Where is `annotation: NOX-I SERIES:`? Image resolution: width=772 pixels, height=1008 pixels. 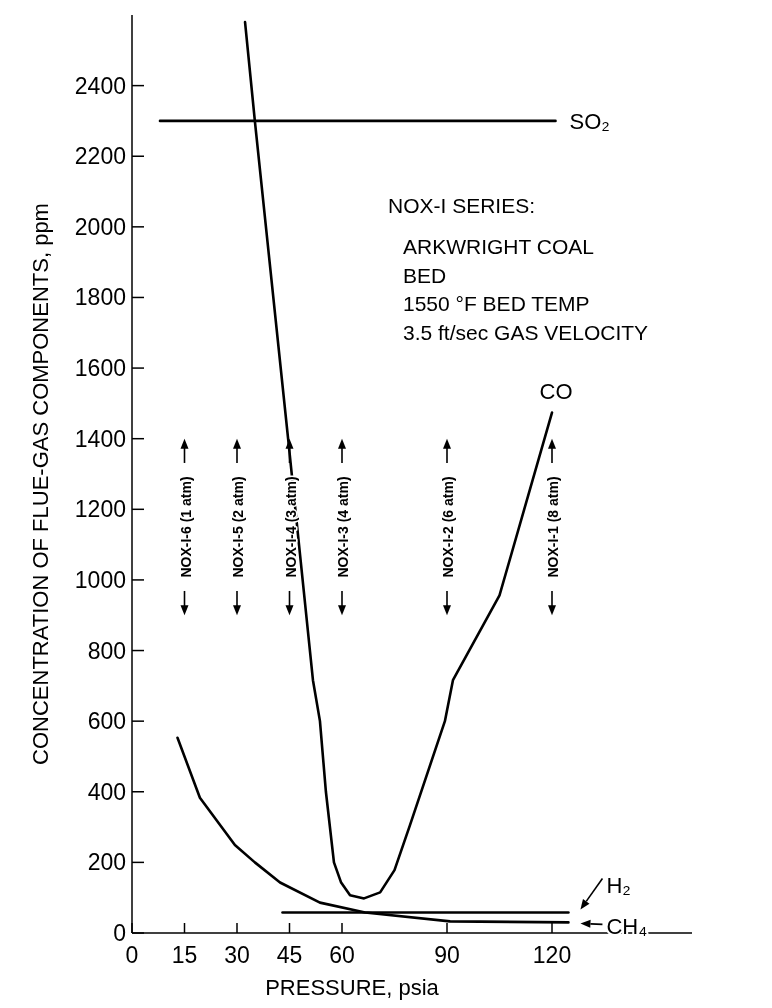
annotation: NOX-I SERIES: is located at coordinates (462, 205).